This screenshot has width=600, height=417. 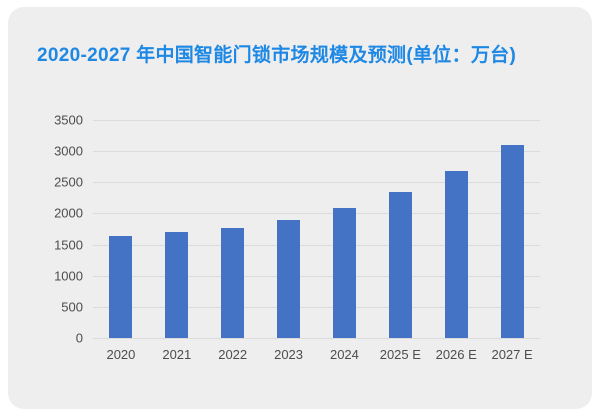 I want to click on x-axis-tick-label: 2020, so click(x=121, y=354).